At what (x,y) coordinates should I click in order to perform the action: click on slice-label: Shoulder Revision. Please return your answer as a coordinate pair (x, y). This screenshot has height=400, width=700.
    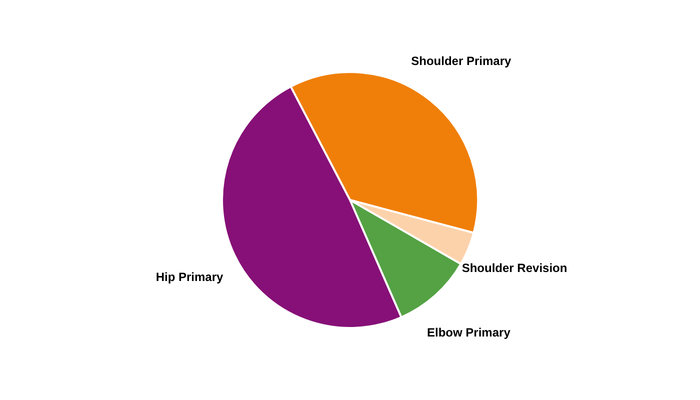
    Looking at the image, I should click on (515, 267).